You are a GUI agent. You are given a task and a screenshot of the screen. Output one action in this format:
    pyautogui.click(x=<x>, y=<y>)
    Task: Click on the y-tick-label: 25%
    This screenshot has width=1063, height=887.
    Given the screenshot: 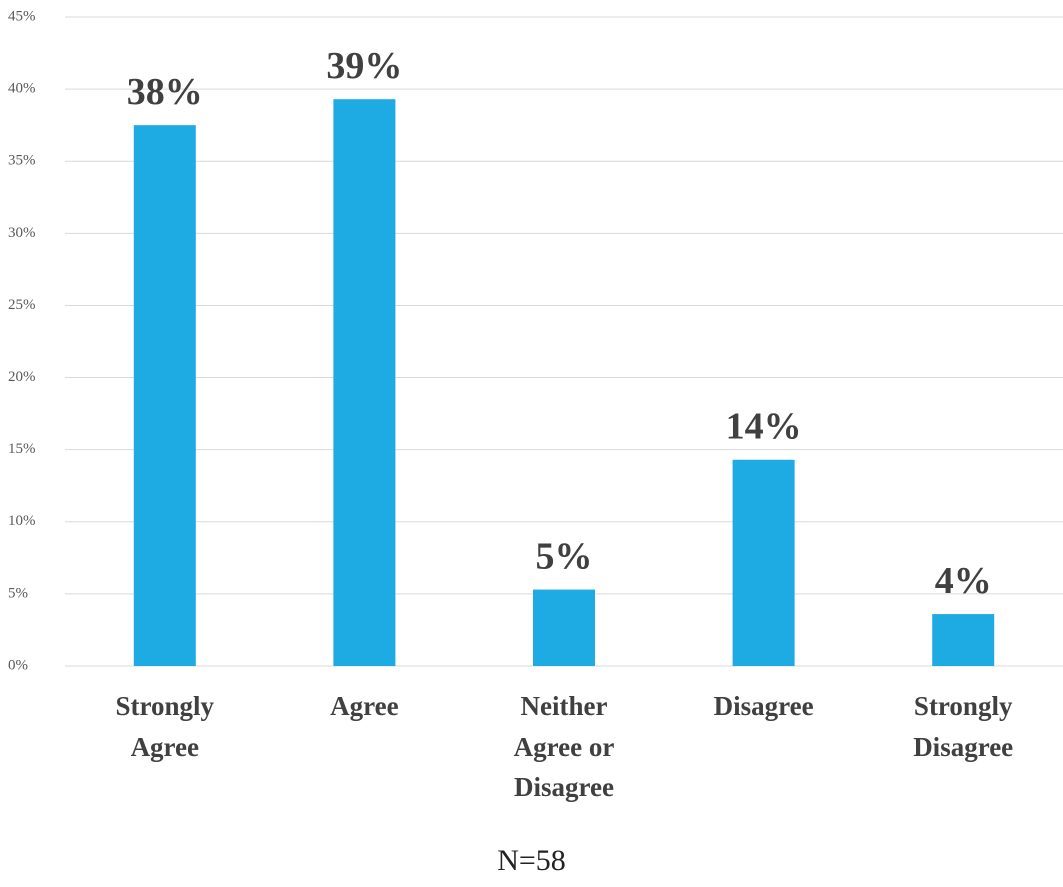 What is the action you would take?
    pyautogui.click(x=22, y=305)
    